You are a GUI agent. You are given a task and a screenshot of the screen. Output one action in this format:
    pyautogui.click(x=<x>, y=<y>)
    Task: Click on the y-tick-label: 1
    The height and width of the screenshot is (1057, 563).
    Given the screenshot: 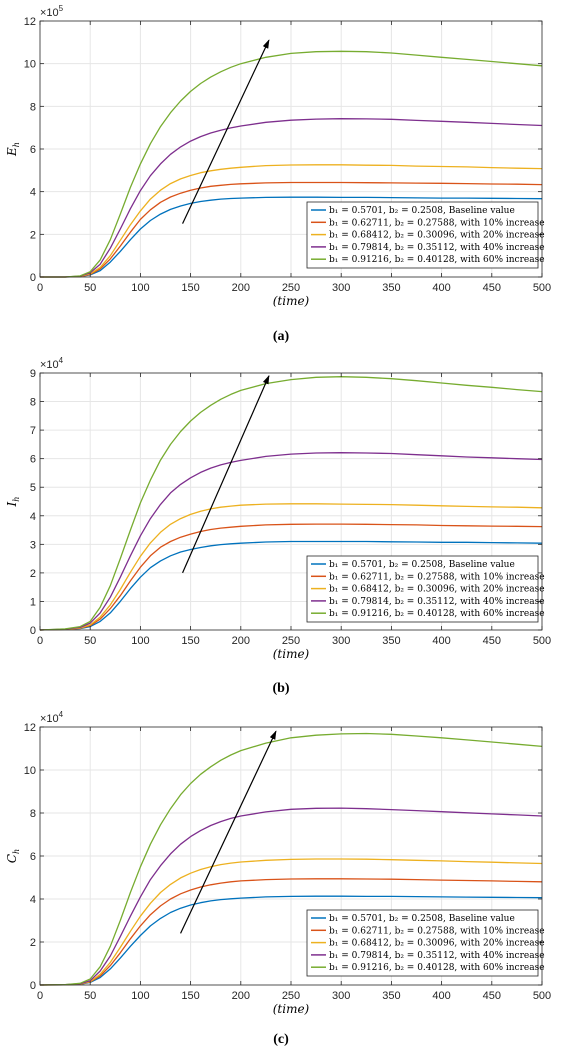 What is the action you would take?
    pyautogui.click(x=33, y=602)
    